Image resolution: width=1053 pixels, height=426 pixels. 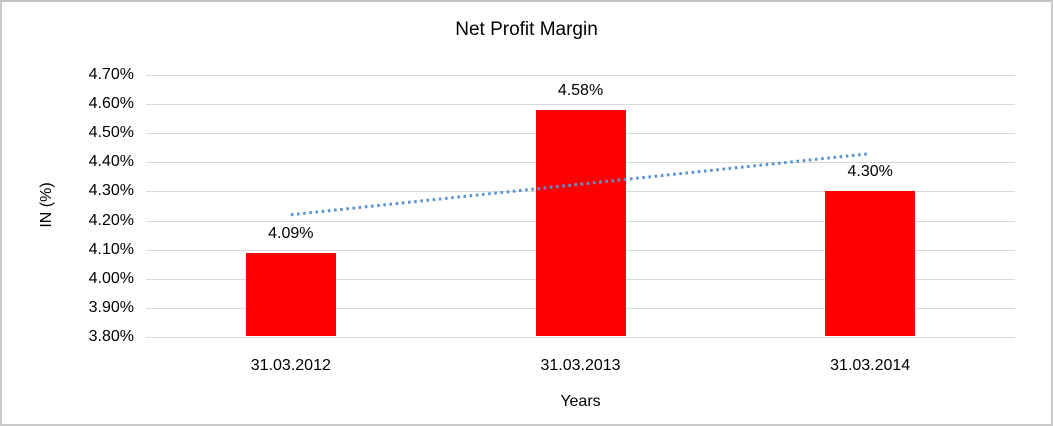 What do you see at coordinates (111, 278) in the screenshot?
I see `y-axis-tick-label: 4.00%` at bounding box center [111, 278].